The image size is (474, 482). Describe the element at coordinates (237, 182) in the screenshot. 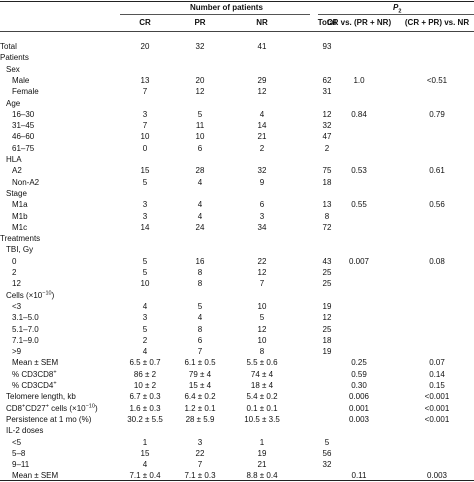

I see `table-row: Non-A2 5 4 9 18` at that location.